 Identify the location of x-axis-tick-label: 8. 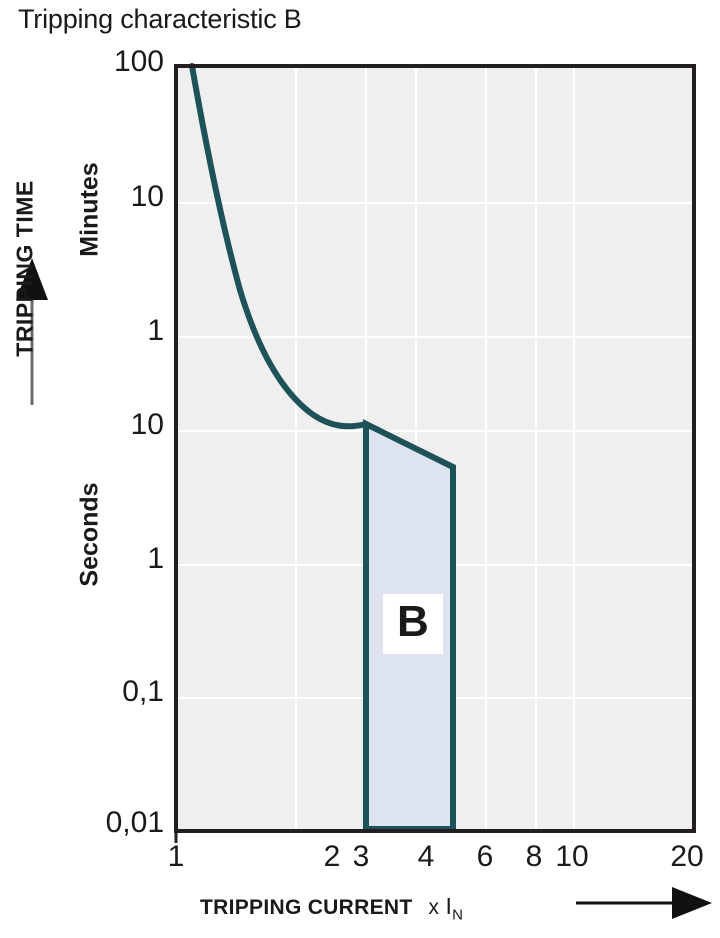
(534, 856).